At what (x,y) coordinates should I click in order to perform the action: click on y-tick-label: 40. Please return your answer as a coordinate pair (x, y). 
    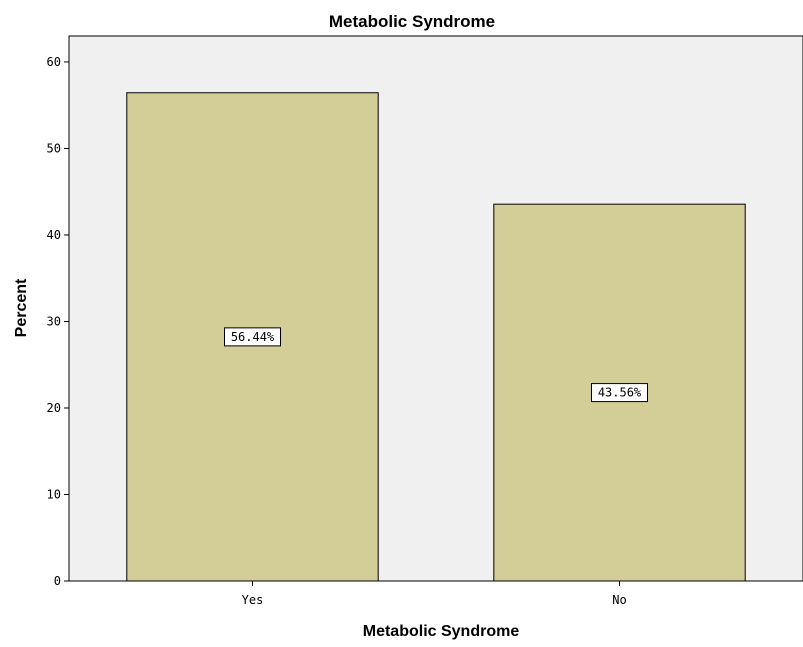
    Looking at the image, I should click on (54, 235).